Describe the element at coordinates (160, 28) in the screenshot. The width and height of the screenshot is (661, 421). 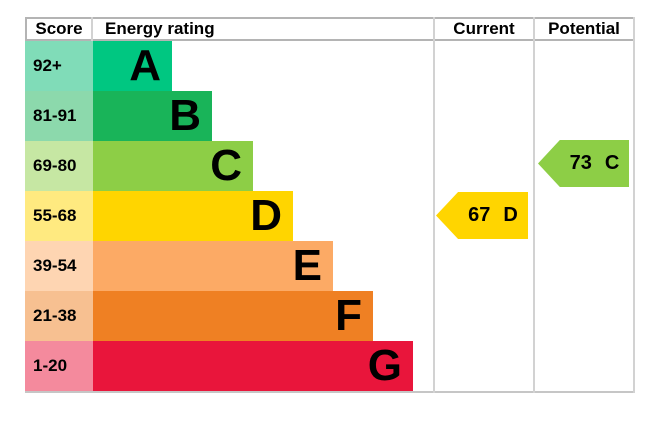
I see `energy-rating-column-header: Energy rating` at that location.